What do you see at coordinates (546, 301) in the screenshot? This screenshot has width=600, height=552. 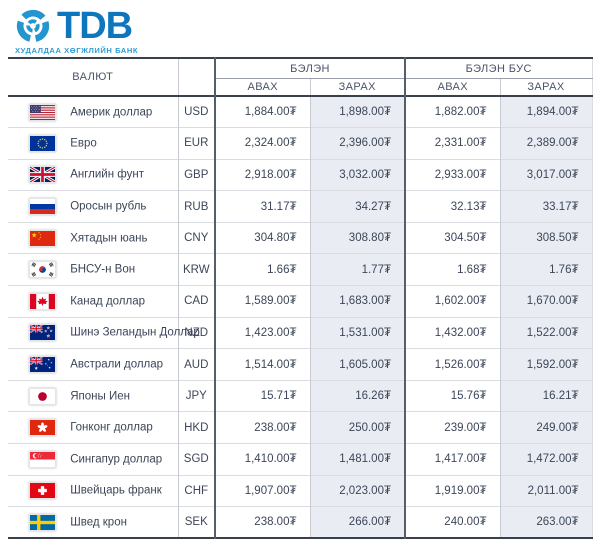 I see `noncash-sell-rate: 1,670.00₮` at bounding box center [546, 301].